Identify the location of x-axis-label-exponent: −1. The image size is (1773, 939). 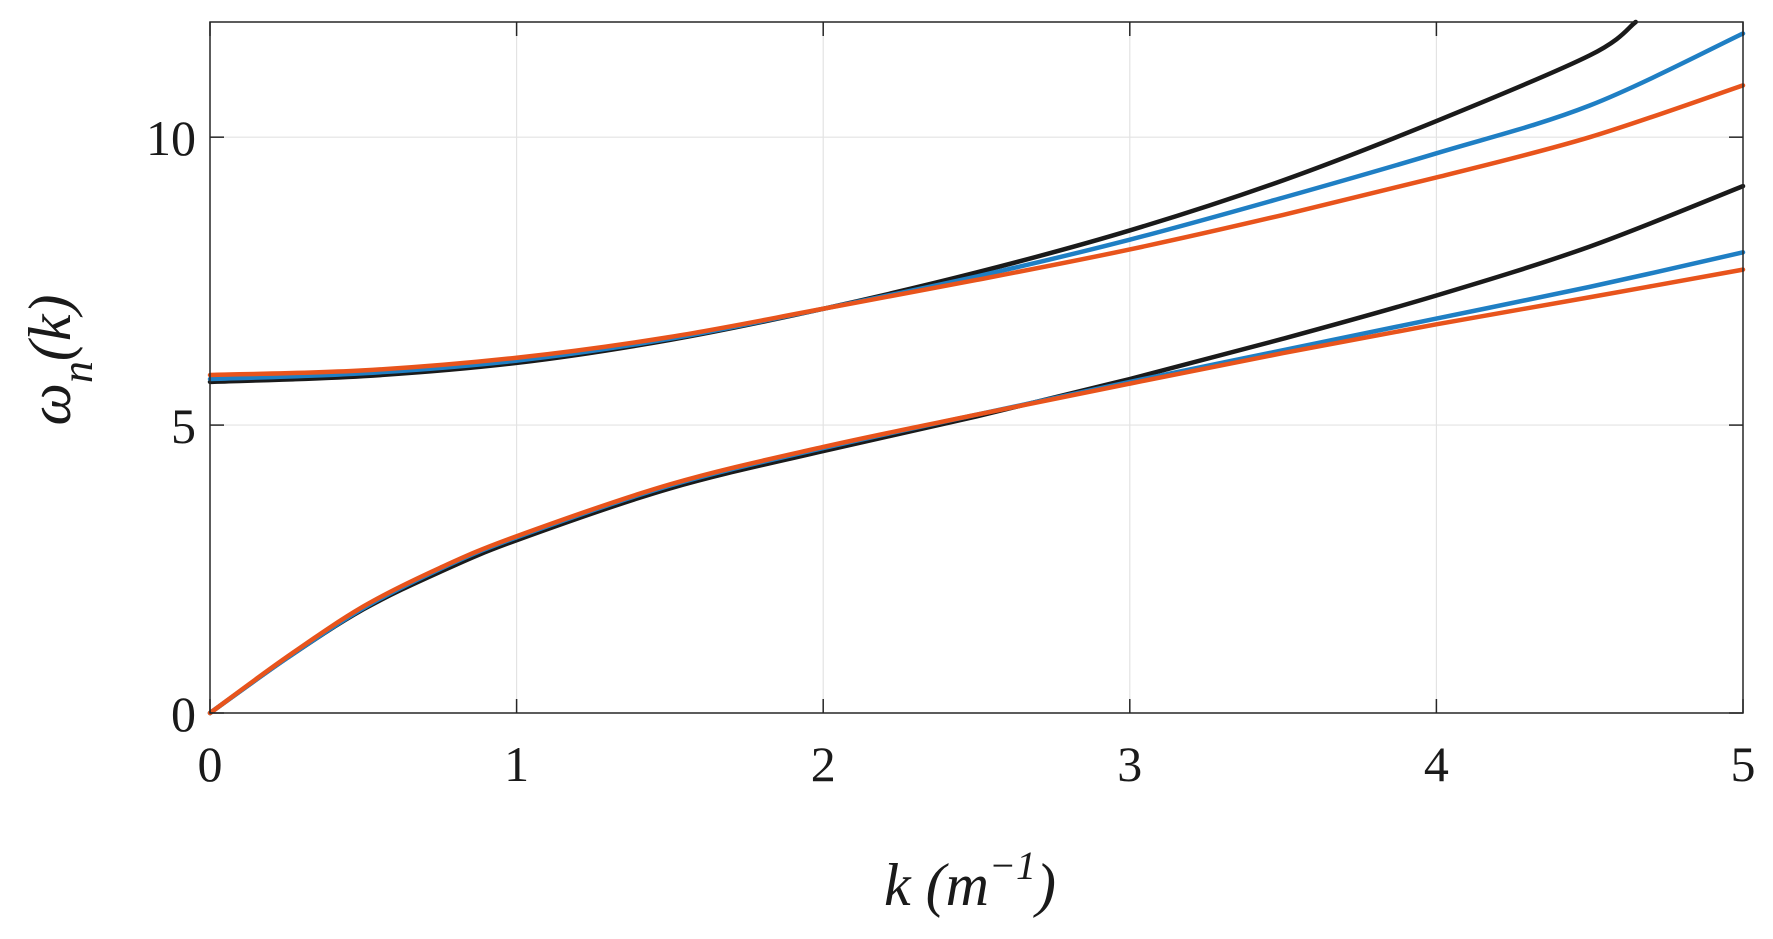
(1012, 865).